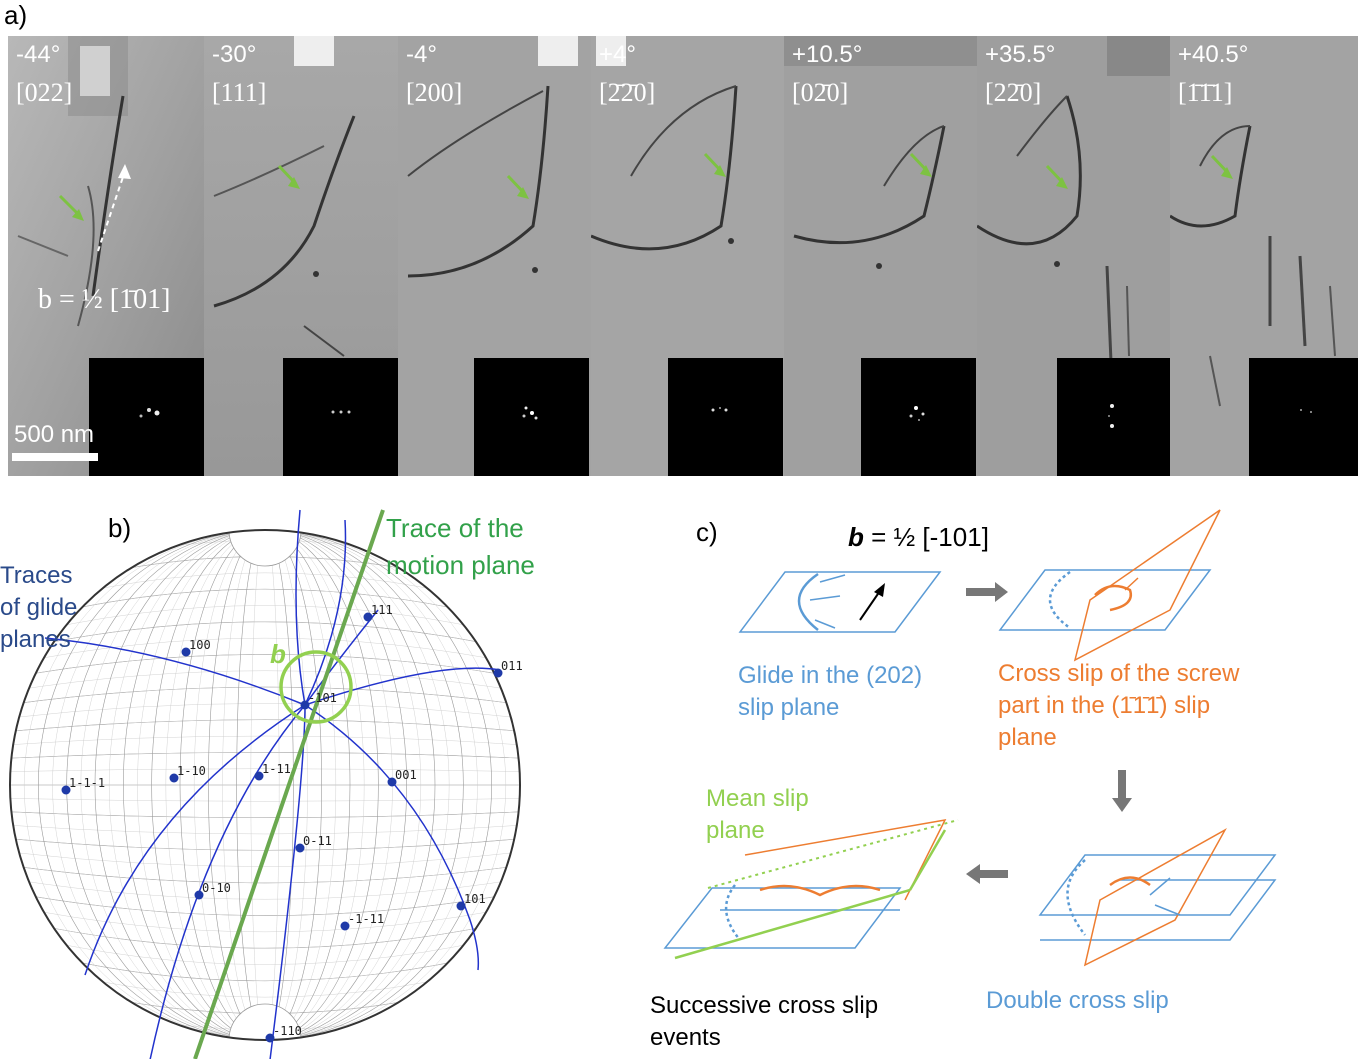  I want to click on frame-4-angle: +4°, so click(617, 54).